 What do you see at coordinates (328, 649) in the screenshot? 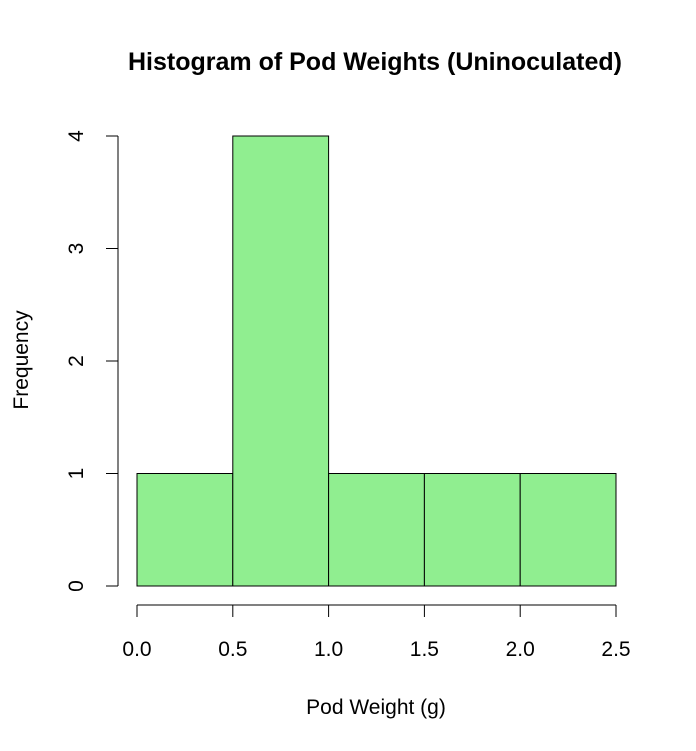
I see `x-tick-label: 1.0` at bounding box center [328, 649].